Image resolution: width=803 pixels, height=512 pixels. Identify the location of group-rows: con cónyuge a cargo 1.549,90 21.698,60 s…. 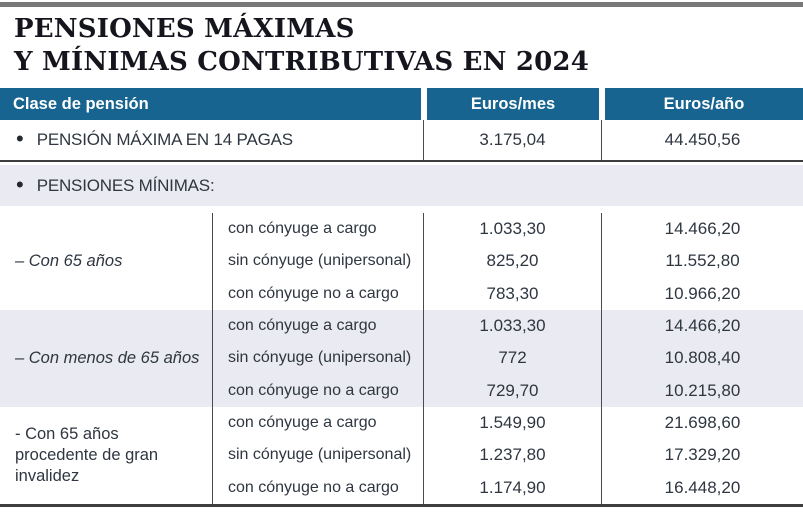
(508, 455).